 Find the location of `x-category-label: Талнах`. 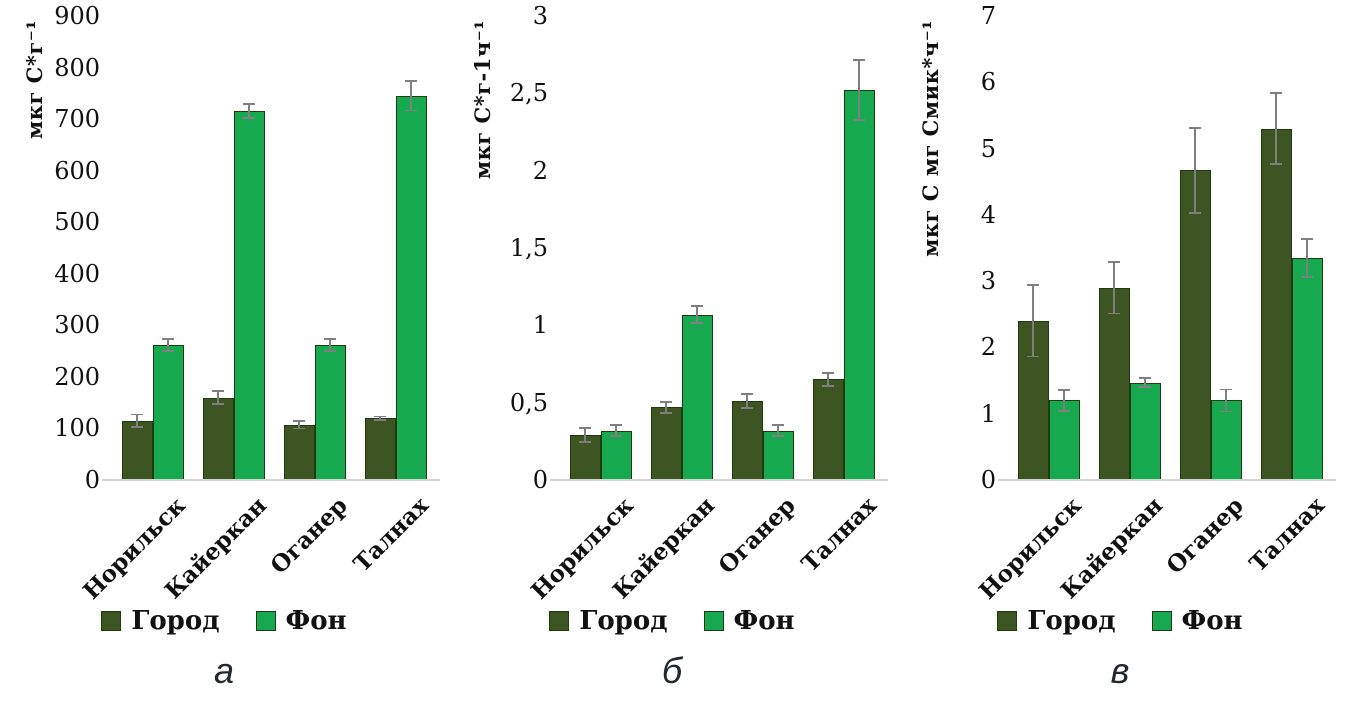

x-category-label: Талнах is located at coordinates (839, 535).